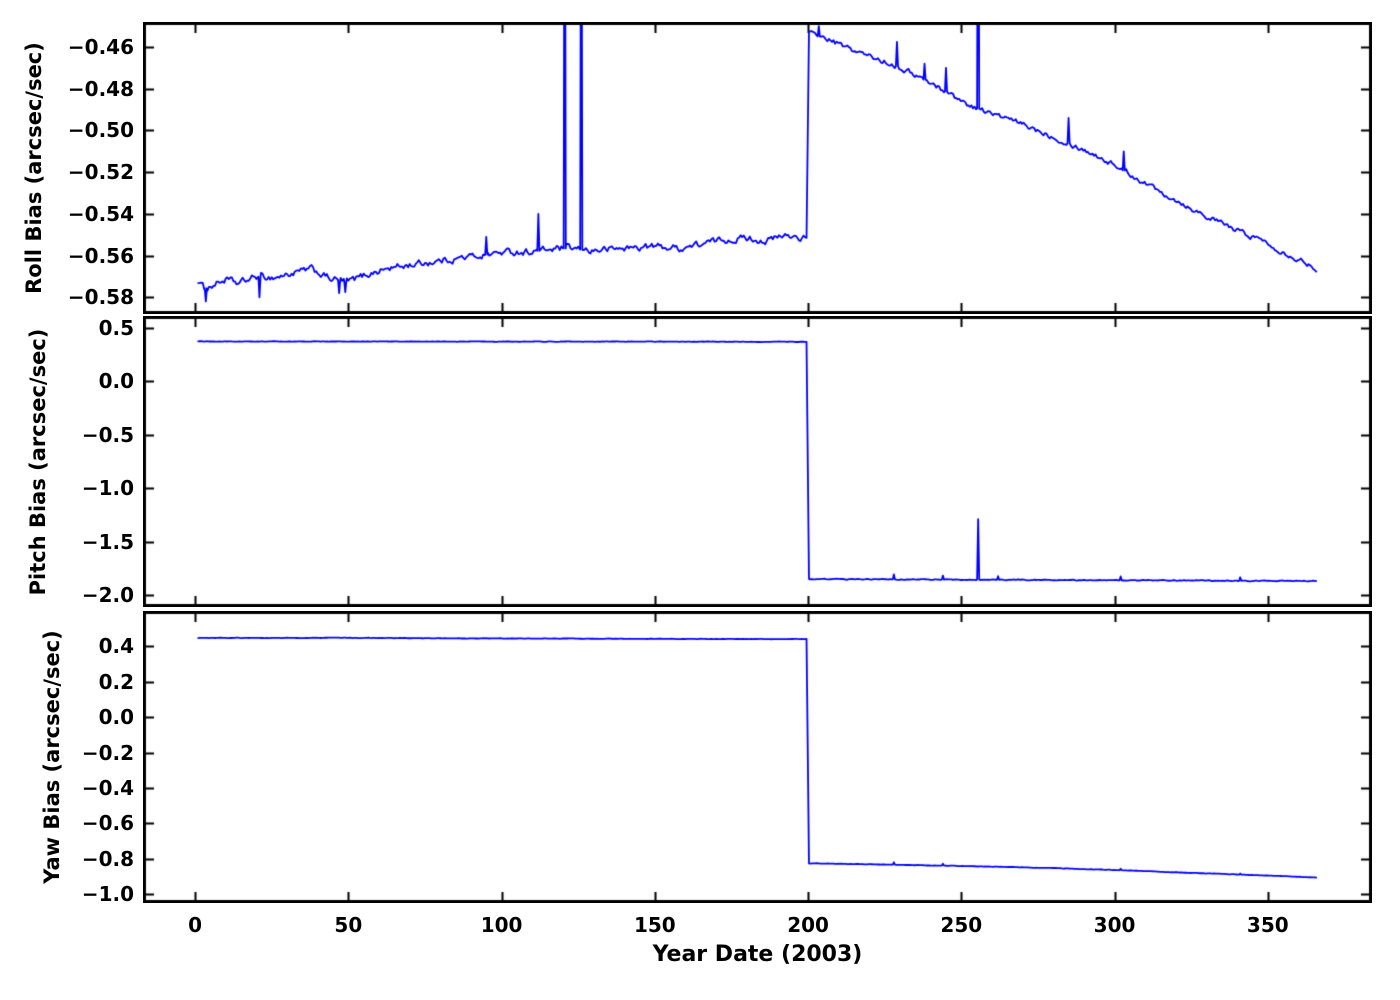  Describe the element at coordinates (107, 541) in the screenshot. I see `pitch-bias-ytick-label: −1.5` at that location.